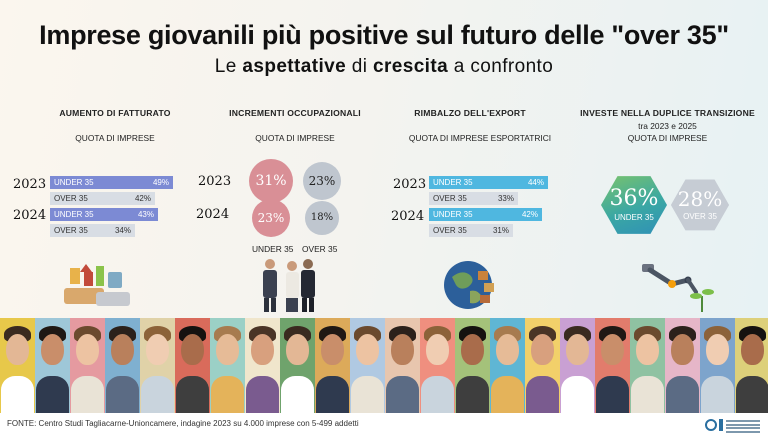 The height and width of the screenshot is (439, 768). What do you see at coordinates (410, 184) in the screenshot?
I see `export-year-2023: 2023` at bounding box center [410, 184].